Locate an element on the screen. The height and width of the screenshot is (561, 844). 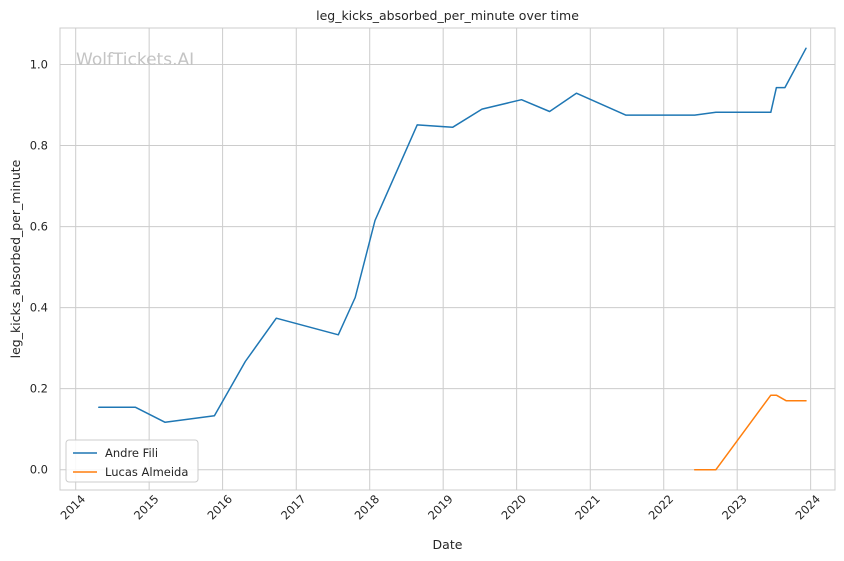
x-tick-label: 2020 is located at coordinates (513, 507).